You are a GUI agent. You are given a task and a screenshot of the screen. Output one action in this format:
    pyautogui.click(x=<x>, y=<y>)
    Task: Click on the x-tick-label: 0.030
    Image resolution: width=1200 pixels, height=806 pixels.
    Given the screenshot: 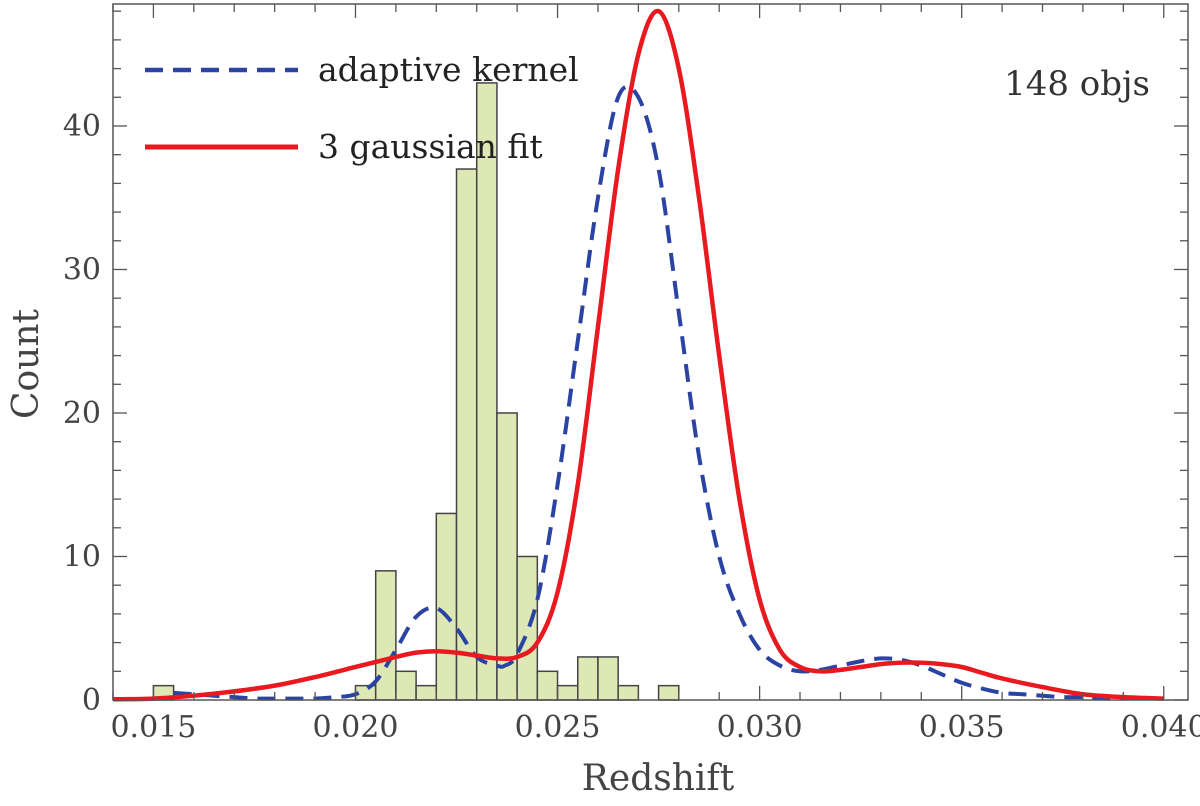 What is the action you would take?
    pyautogui.click(x=760, y=727)
    